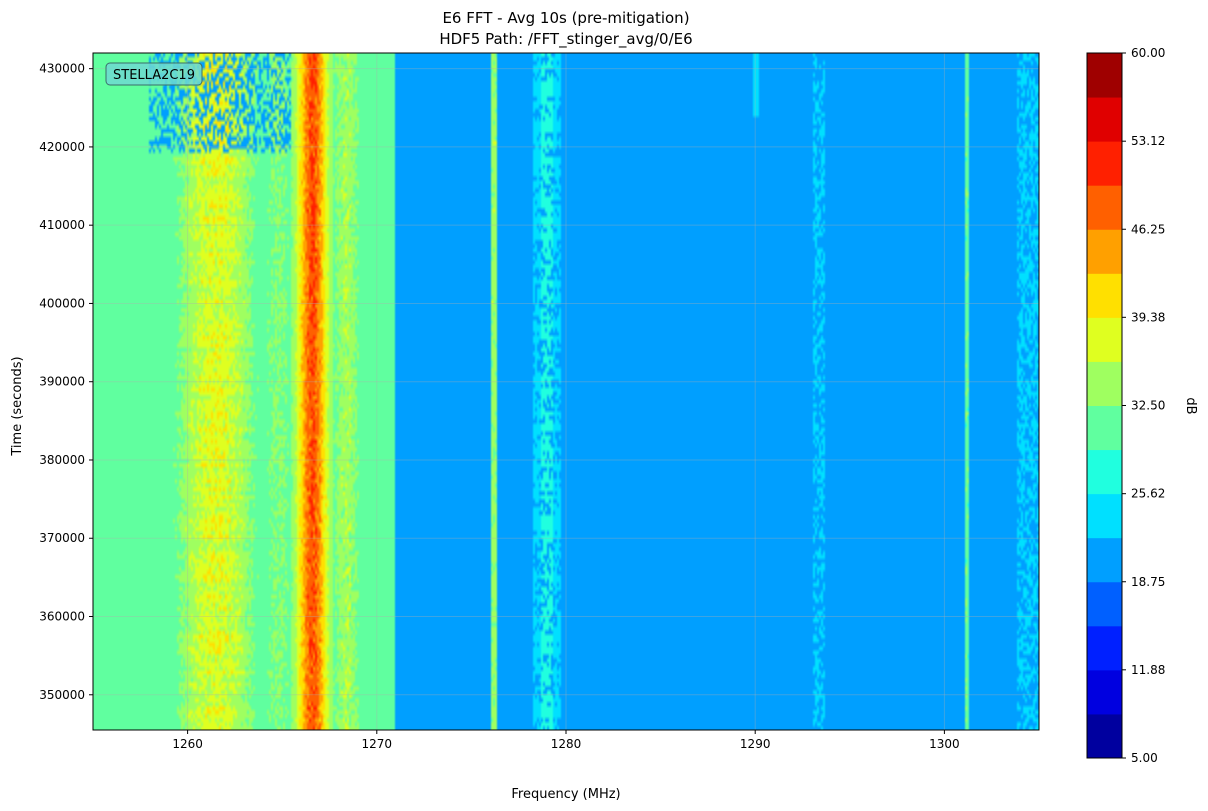 This screenshot has width=1208, height=811. What do you see at coordinates (1148, 494) in the screenshot?
I see `colorbar-tick-label: 25.62` at bounding box center [1148, 494].